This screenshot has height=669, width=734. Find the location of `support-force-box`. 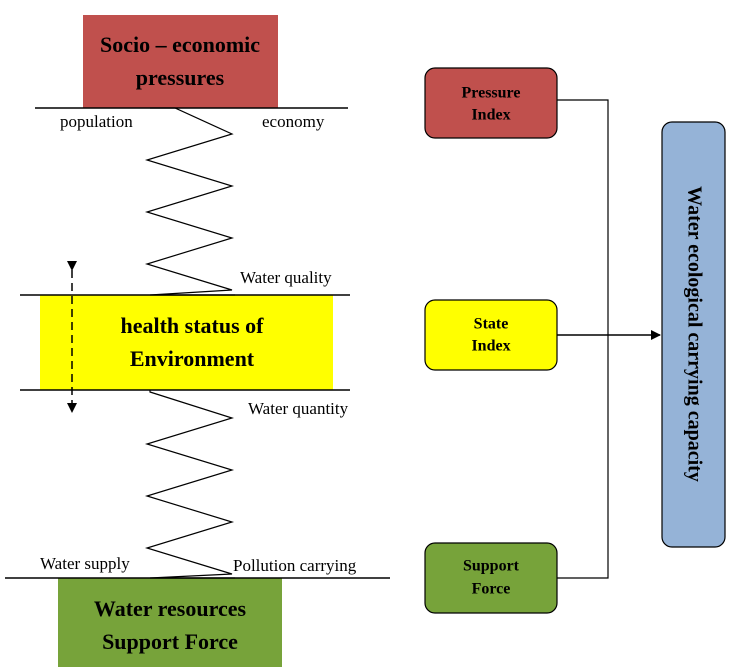

support-force-box is located at coordinates (491, 578).